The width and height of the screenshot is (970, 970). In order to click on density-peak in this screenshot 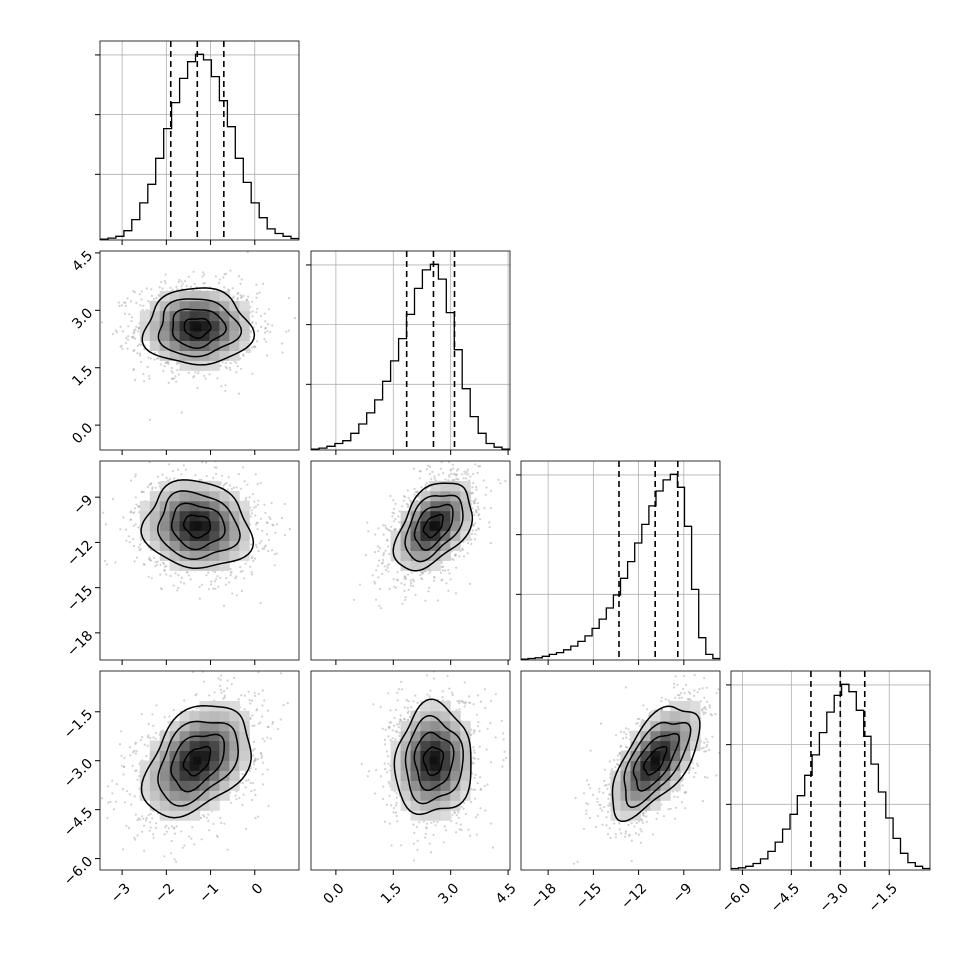, I will do `click(197, 327)`.